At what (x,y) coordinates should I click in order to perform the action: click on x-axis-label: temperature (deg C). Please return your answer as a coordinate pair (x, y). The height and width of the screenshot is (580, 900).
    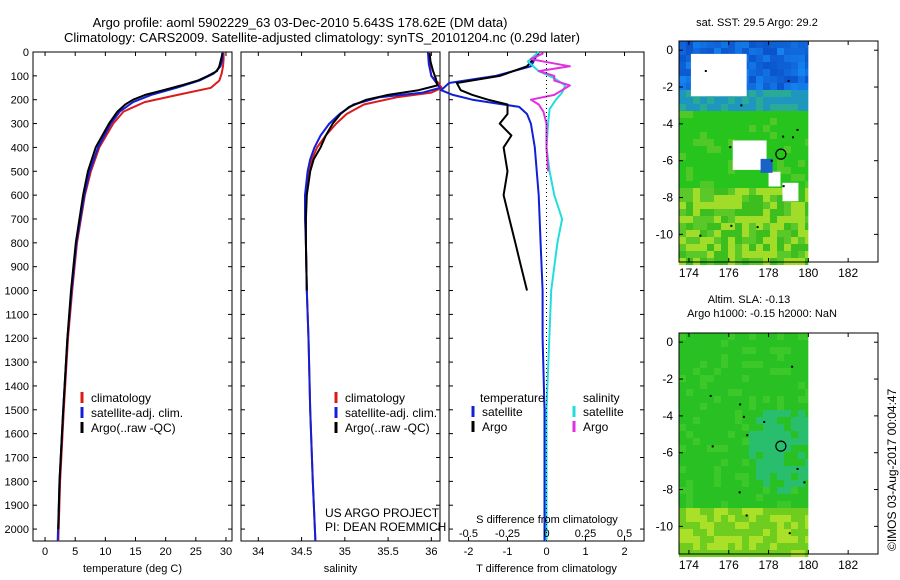
    Looking at the image, I should click on (132, 569).